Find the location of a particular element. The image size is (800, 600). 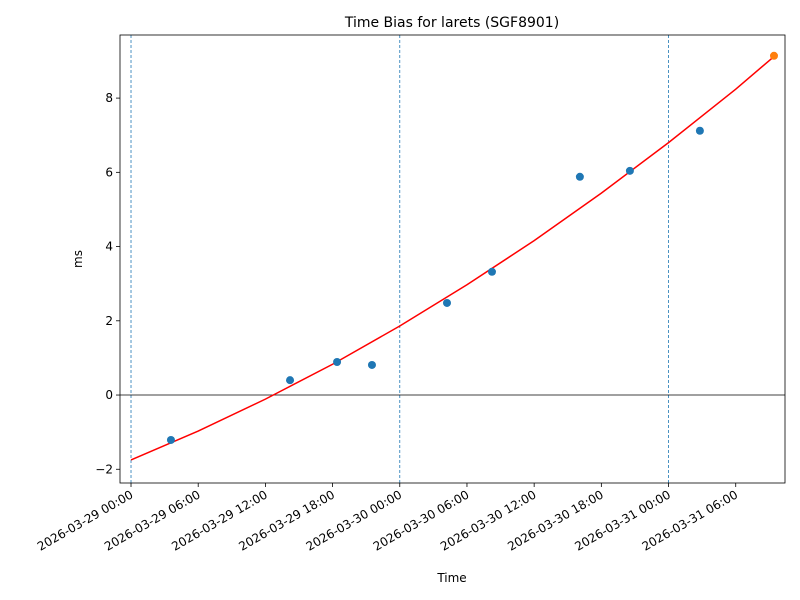

chart-title: Time Bias for larets (SGF8901) is located at coordinates (451, 23).